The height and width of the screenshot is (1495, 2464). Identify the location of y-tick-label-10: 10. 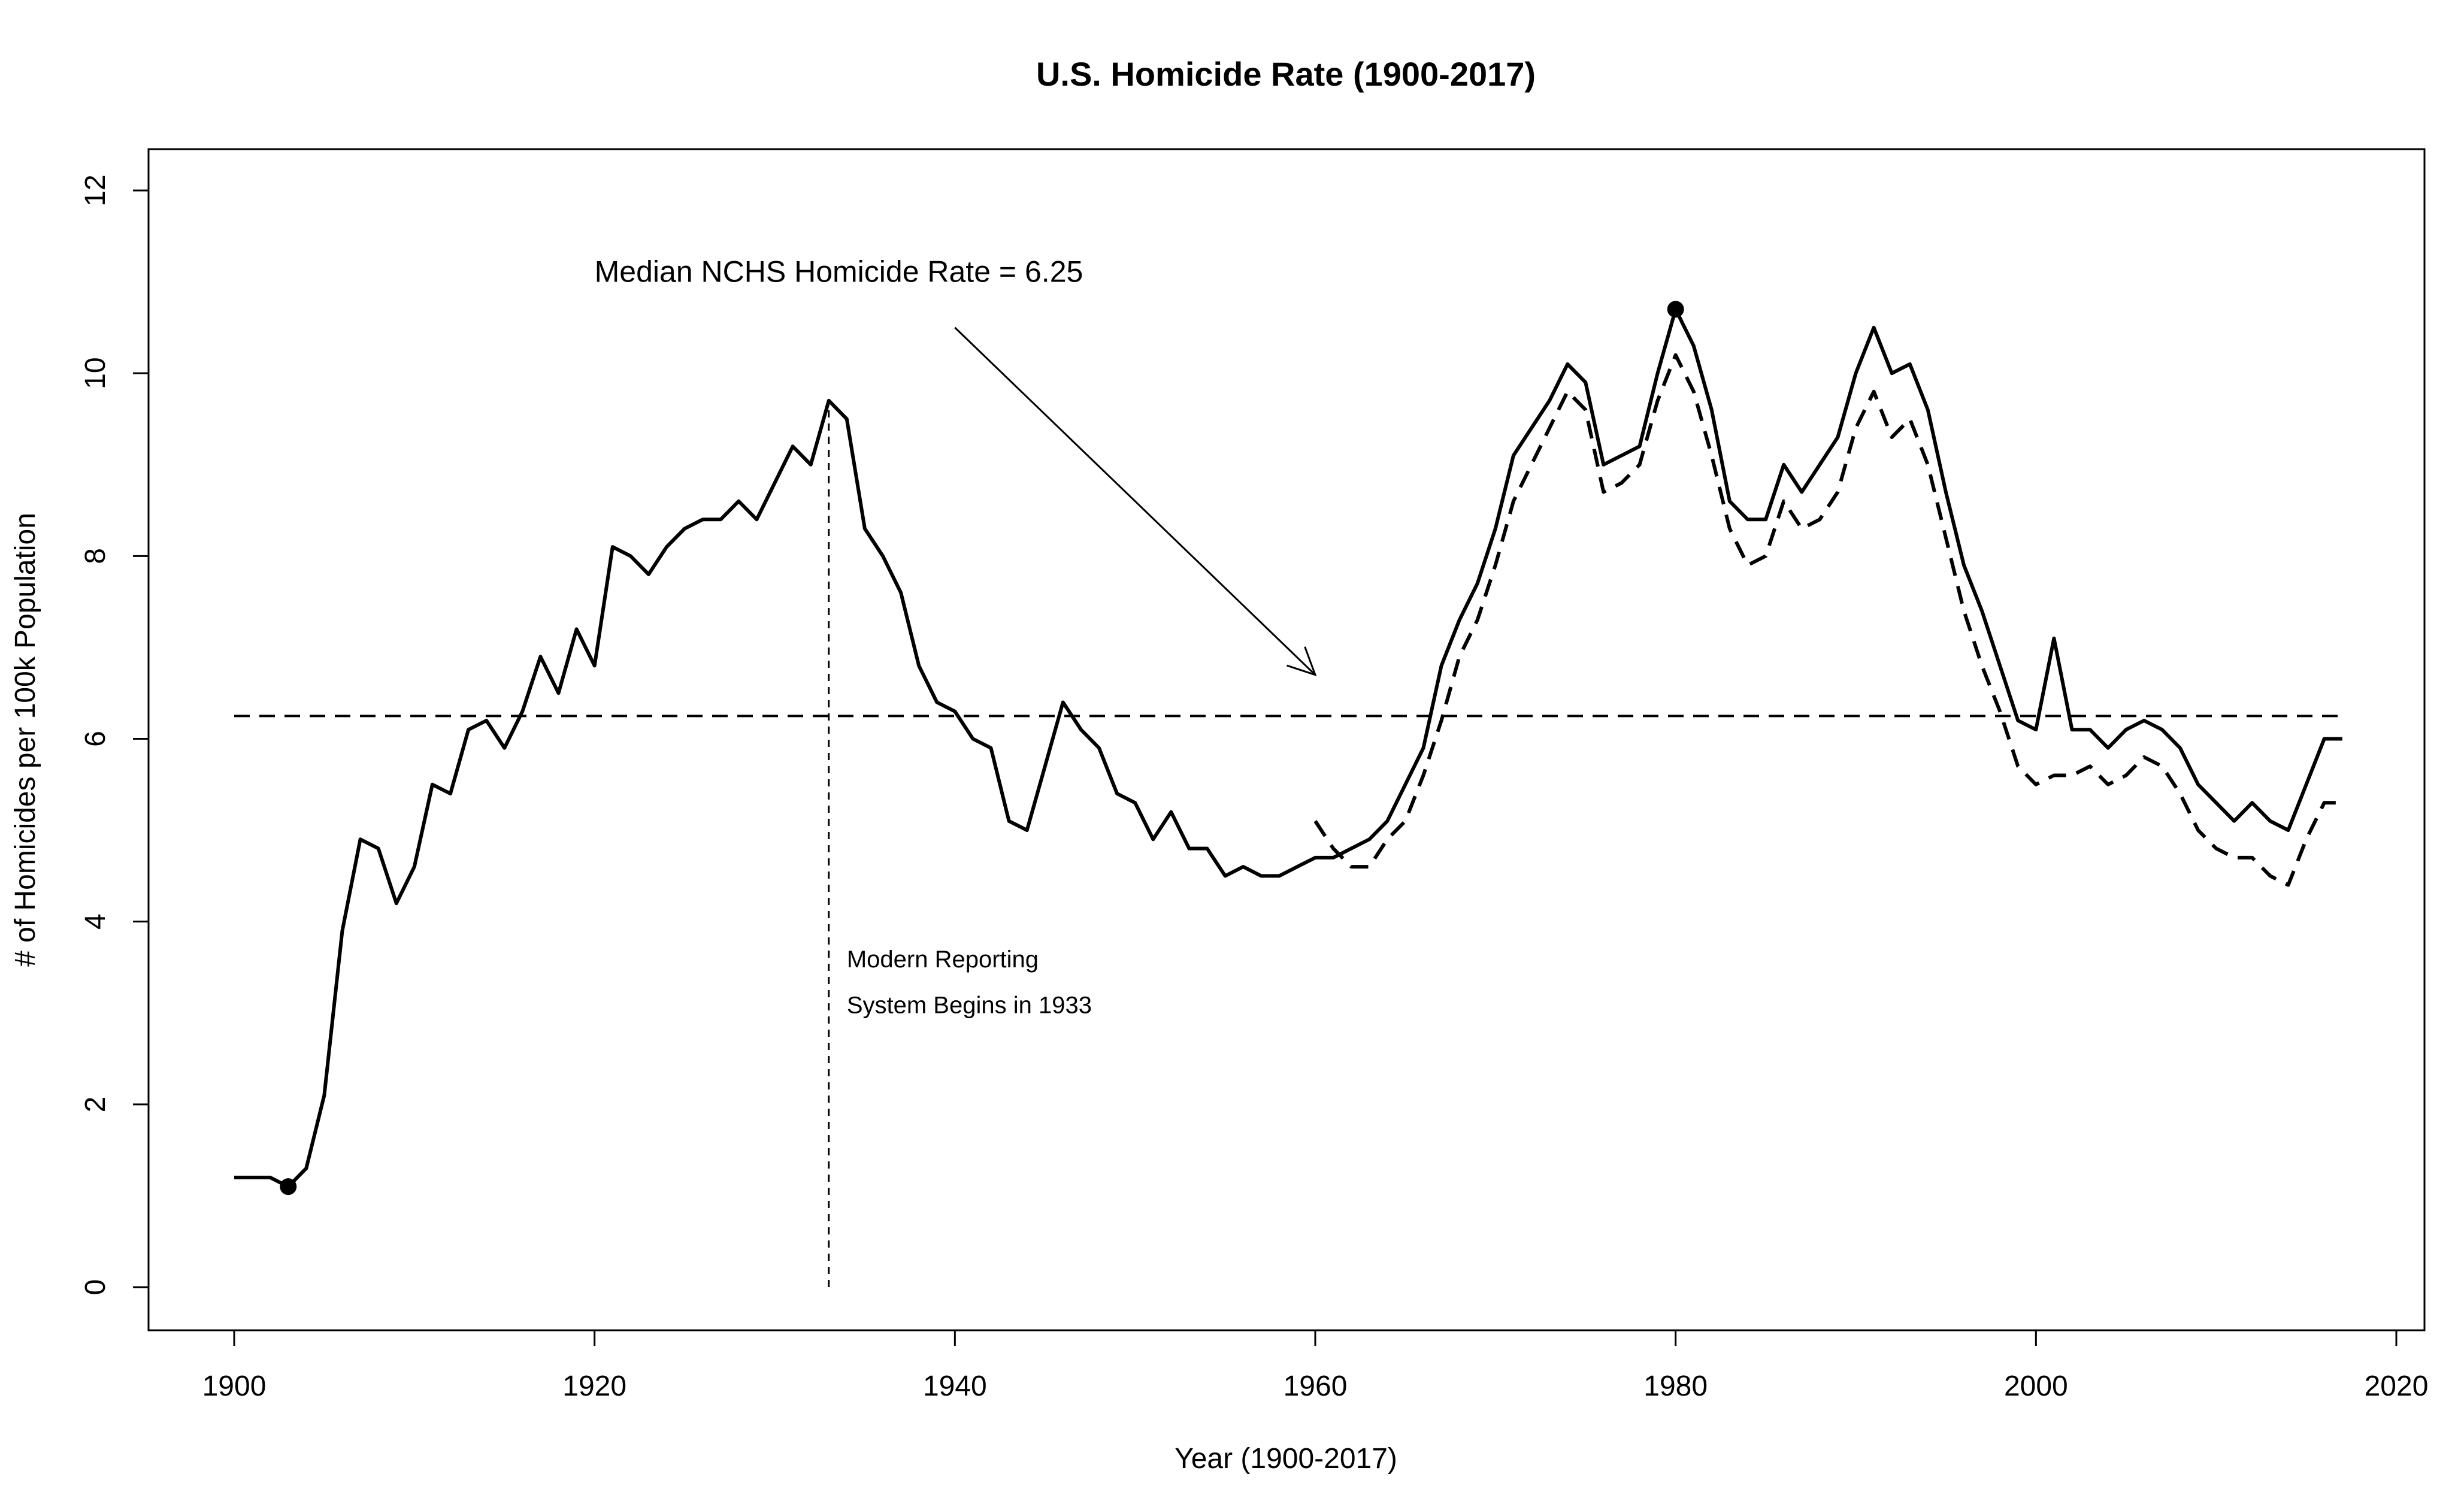
(95, 373).